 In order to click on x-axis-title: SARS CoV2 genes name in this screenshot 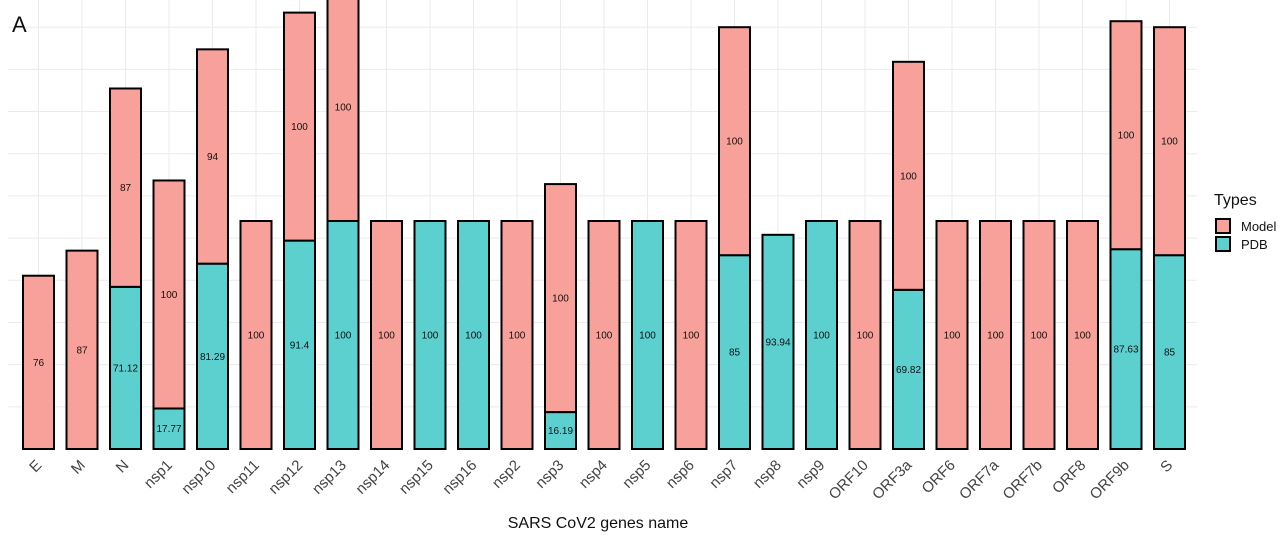, I will do `click(598, 523)`.